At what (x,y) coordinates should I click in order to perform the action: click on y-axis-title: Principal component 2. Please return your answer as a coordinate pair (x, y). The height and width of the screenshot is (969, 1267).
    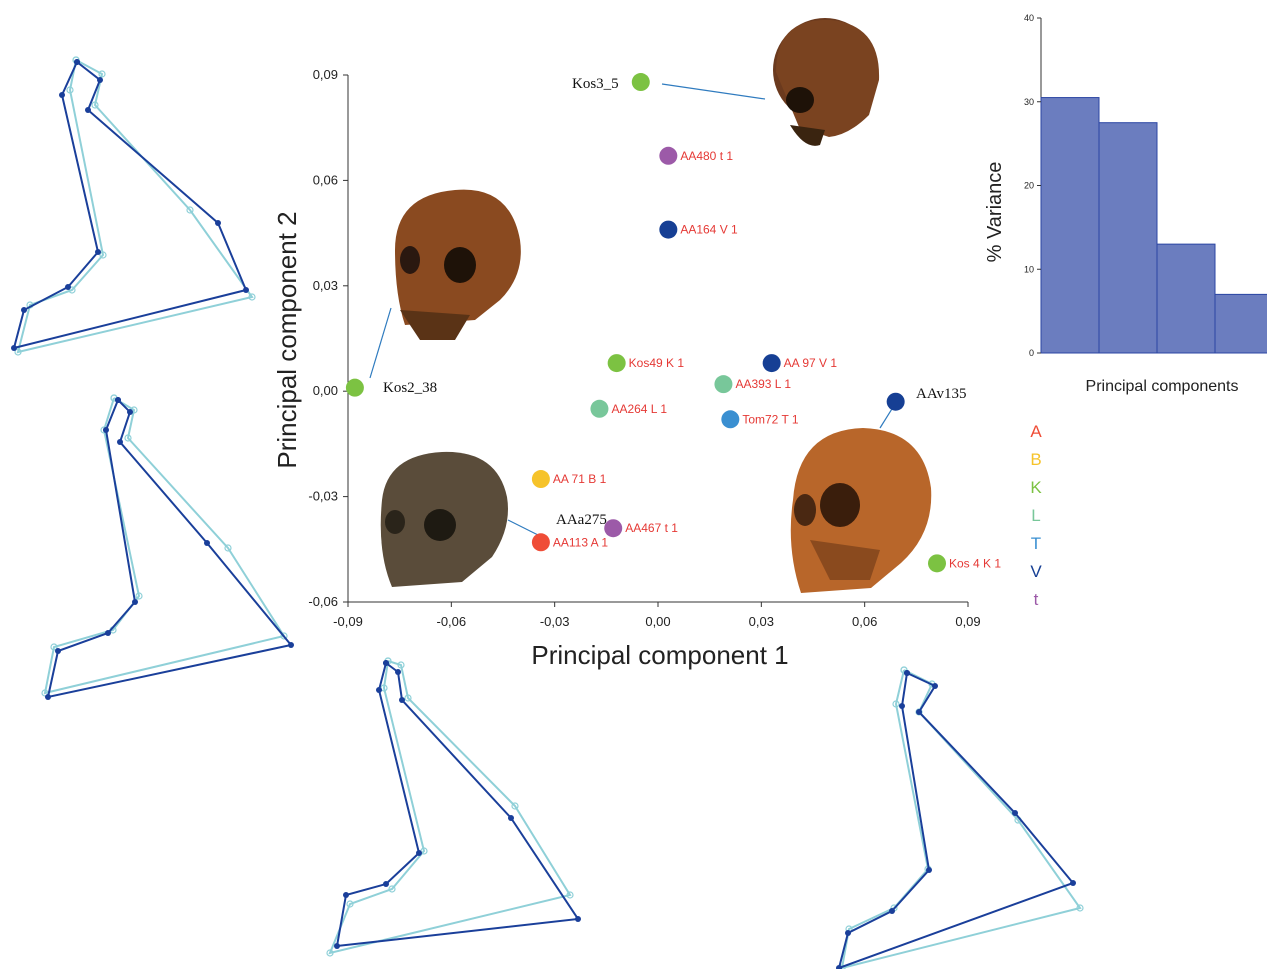
    Looking at the image, I should click on (287, 339).